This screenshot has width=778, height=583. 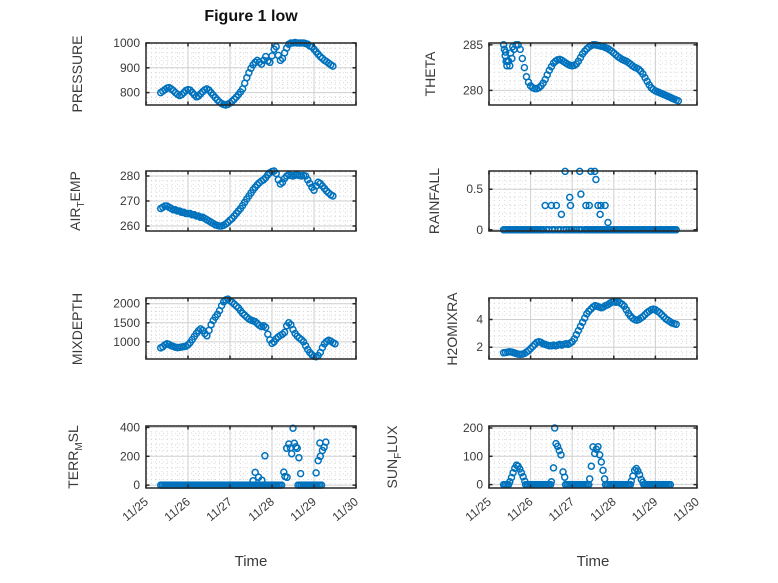 I want to click on y-tick-label: 400, so click(x=130, y=427).